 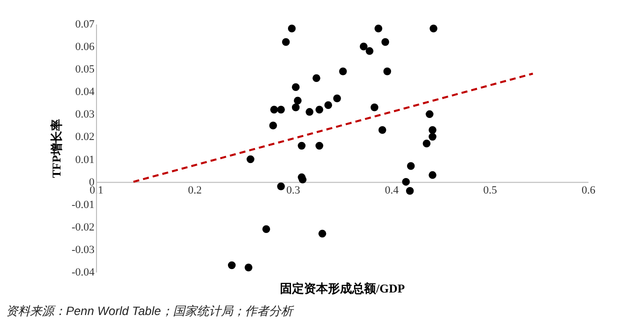 I want to click on y-tick-label: 0.04, so click(x=85, y=92).